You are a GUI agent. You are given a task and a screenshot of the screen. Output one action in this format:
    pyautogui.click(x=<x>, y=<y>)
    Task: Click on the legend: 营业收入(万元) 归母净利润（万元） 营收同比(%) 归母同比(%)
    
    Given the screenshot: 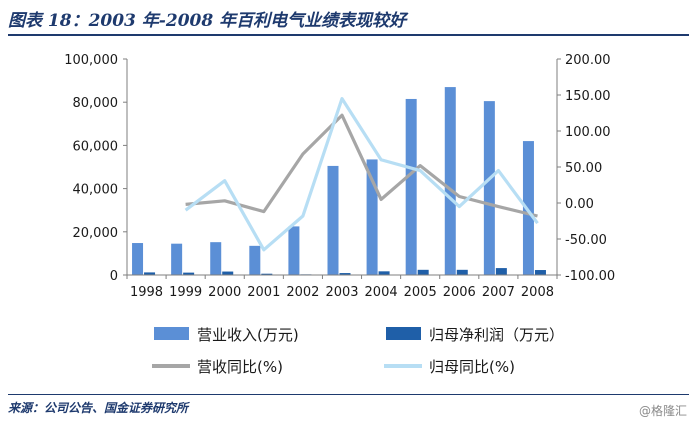 What is the action you would take?
    pyautogui.click(x=358, y=351)
    